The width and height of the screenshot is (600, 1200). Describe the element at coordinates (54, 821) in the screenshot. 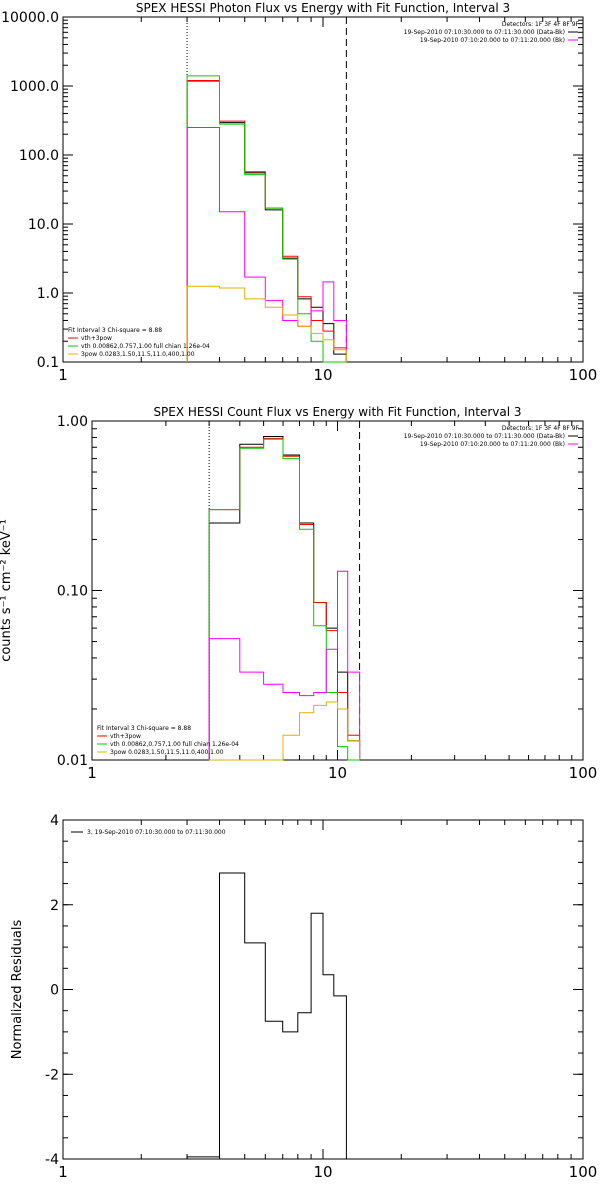

I see `y-tick-label: 4` at that location.